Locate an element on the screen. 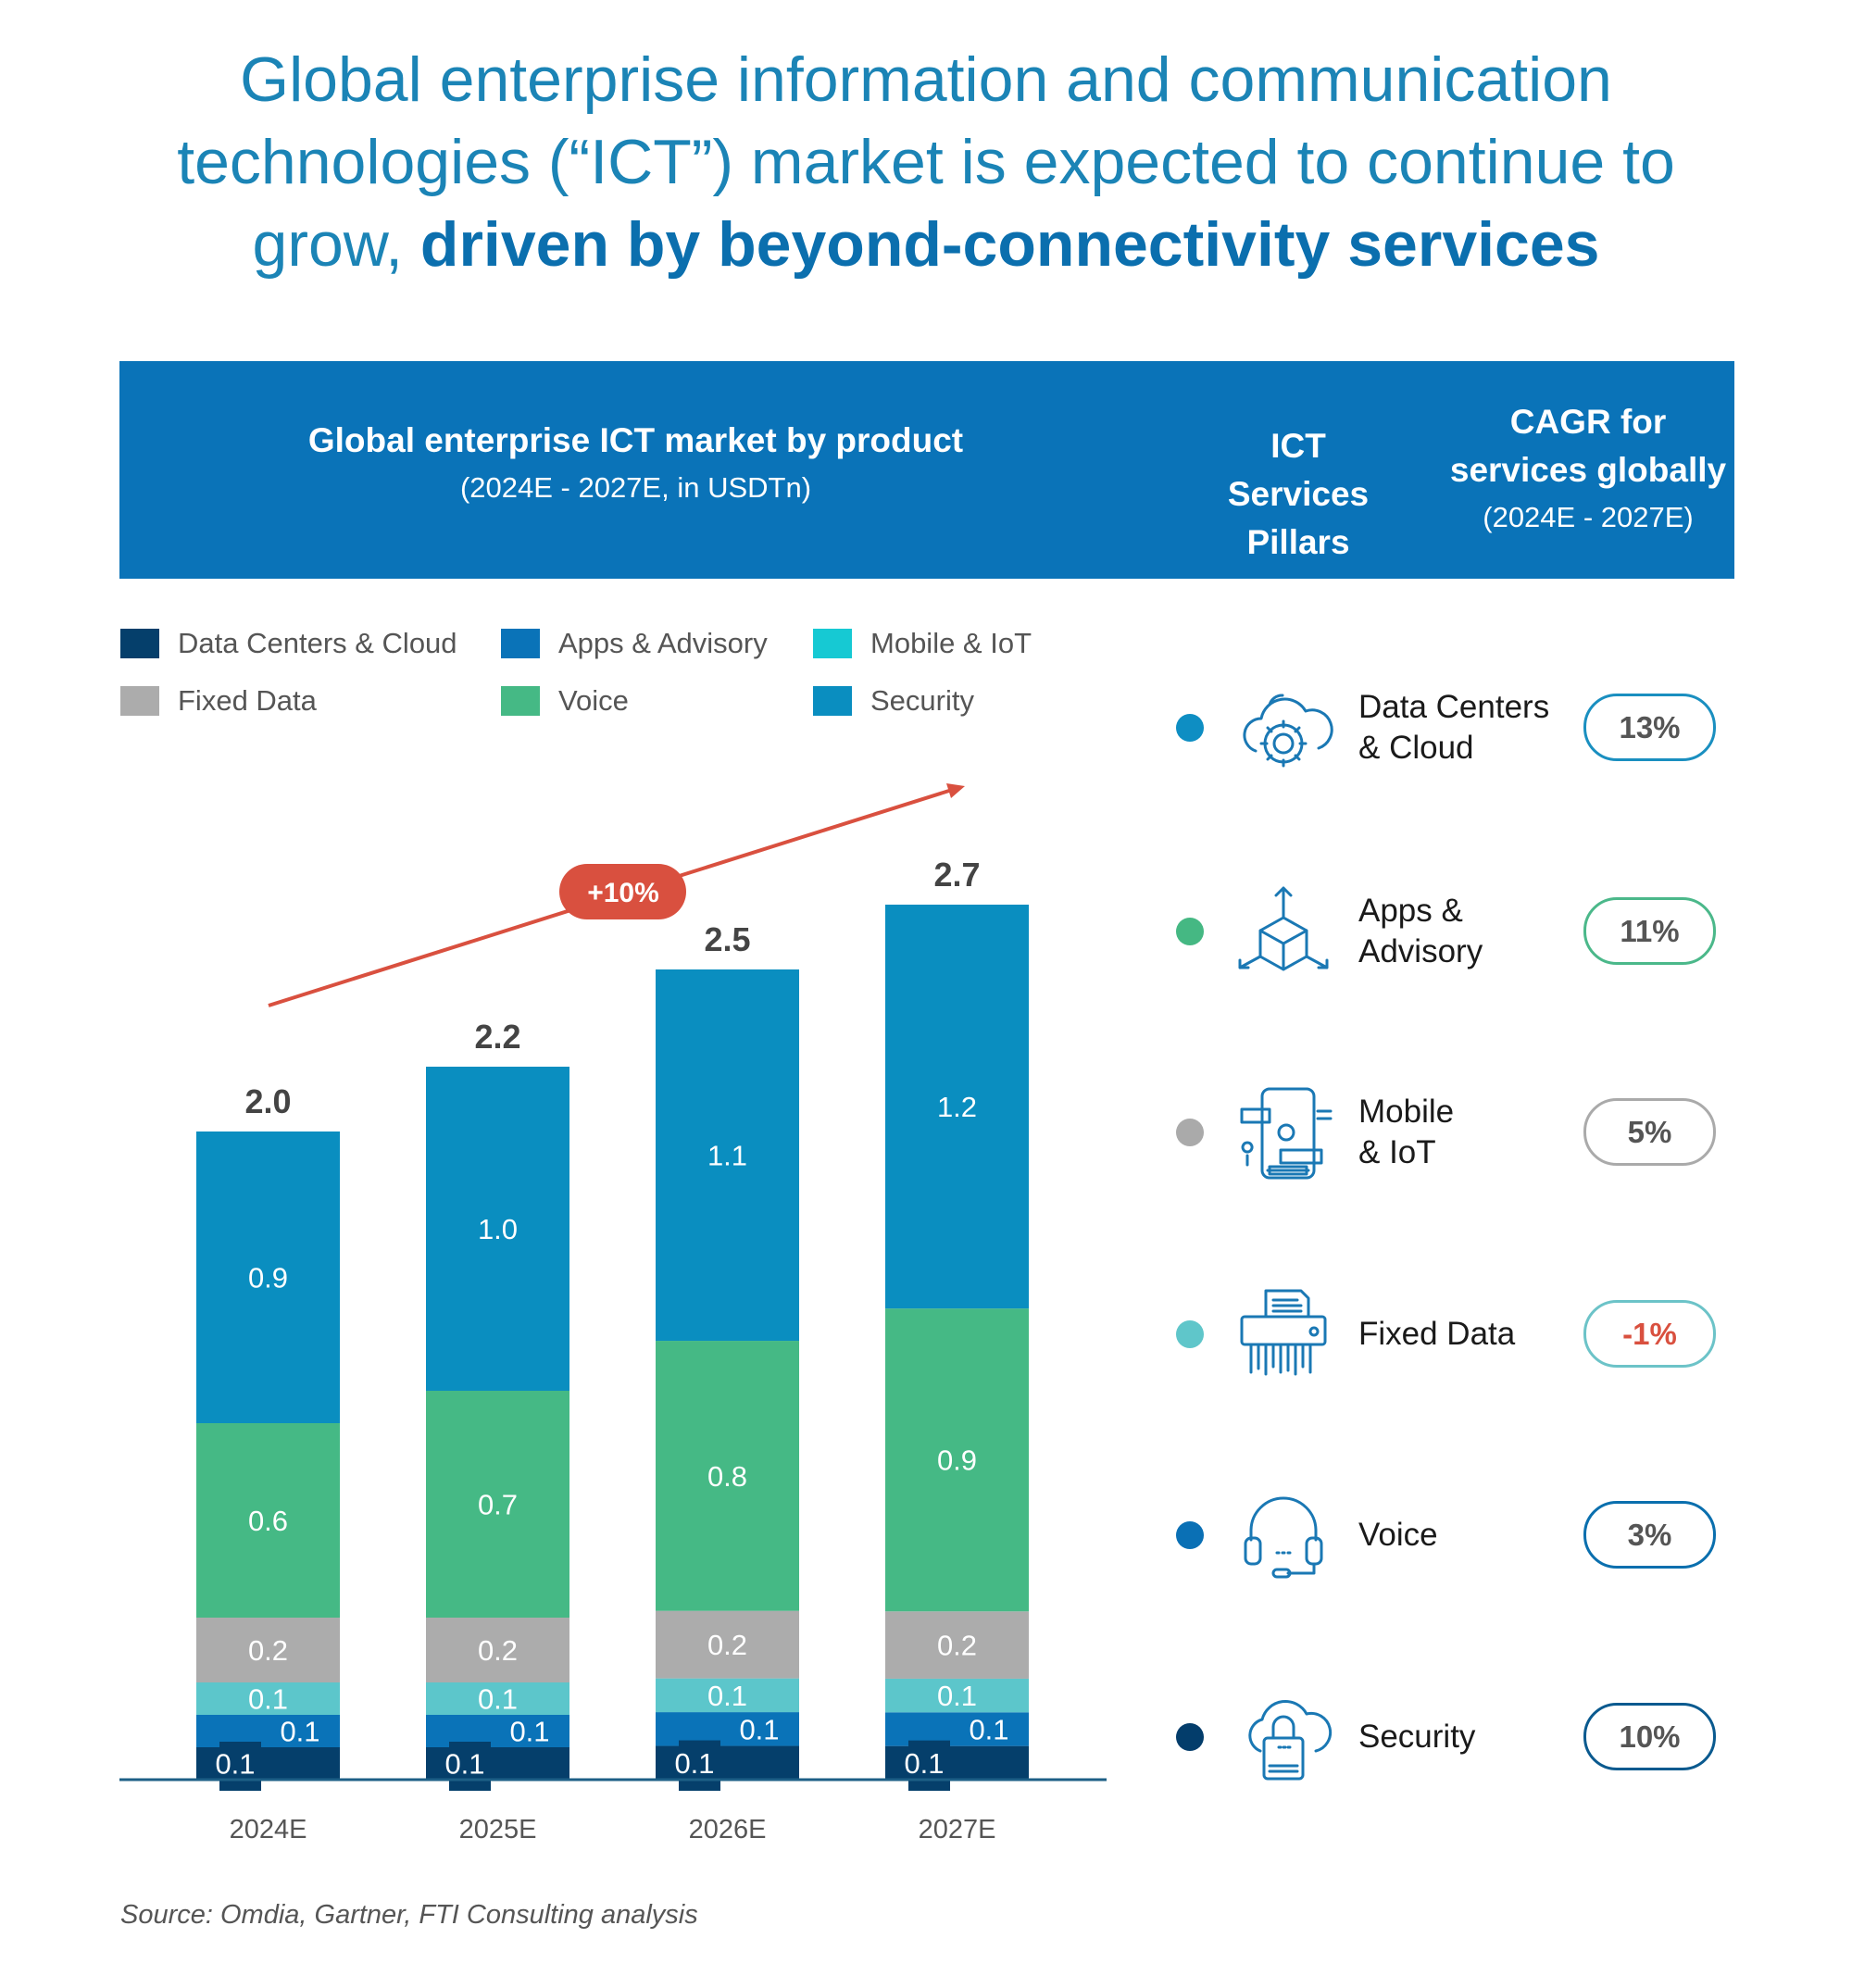 The image size is (1852, 1988). pillars-header: ICT Services Pillars is located at coordinates (1298, 494).